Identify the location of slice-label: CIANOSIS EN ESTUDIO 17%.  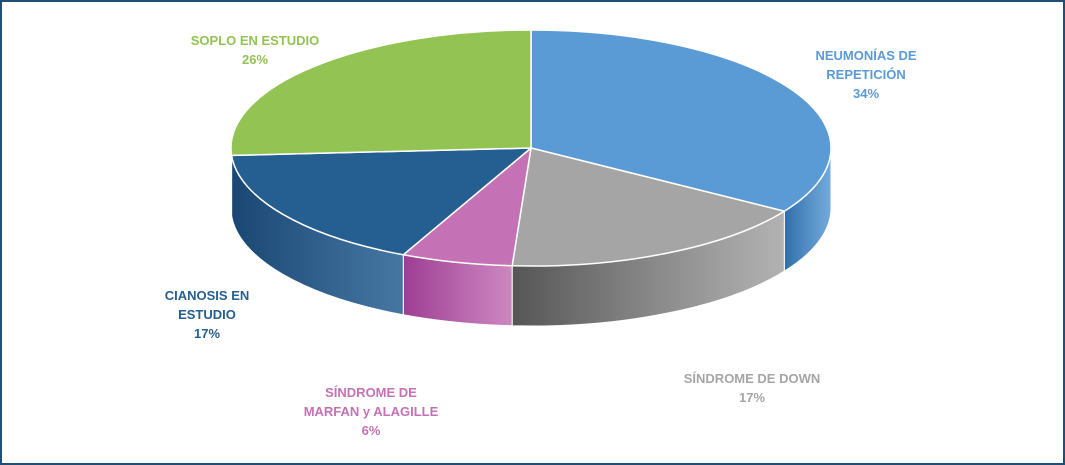
(207, 314).